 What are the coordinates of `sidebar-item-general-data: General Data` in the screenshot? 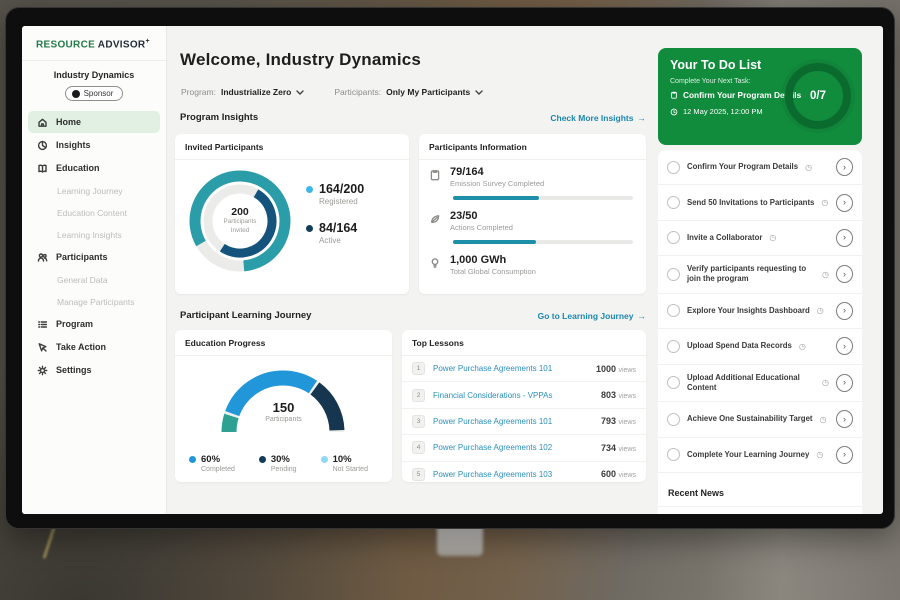 It's located at (94, 279).